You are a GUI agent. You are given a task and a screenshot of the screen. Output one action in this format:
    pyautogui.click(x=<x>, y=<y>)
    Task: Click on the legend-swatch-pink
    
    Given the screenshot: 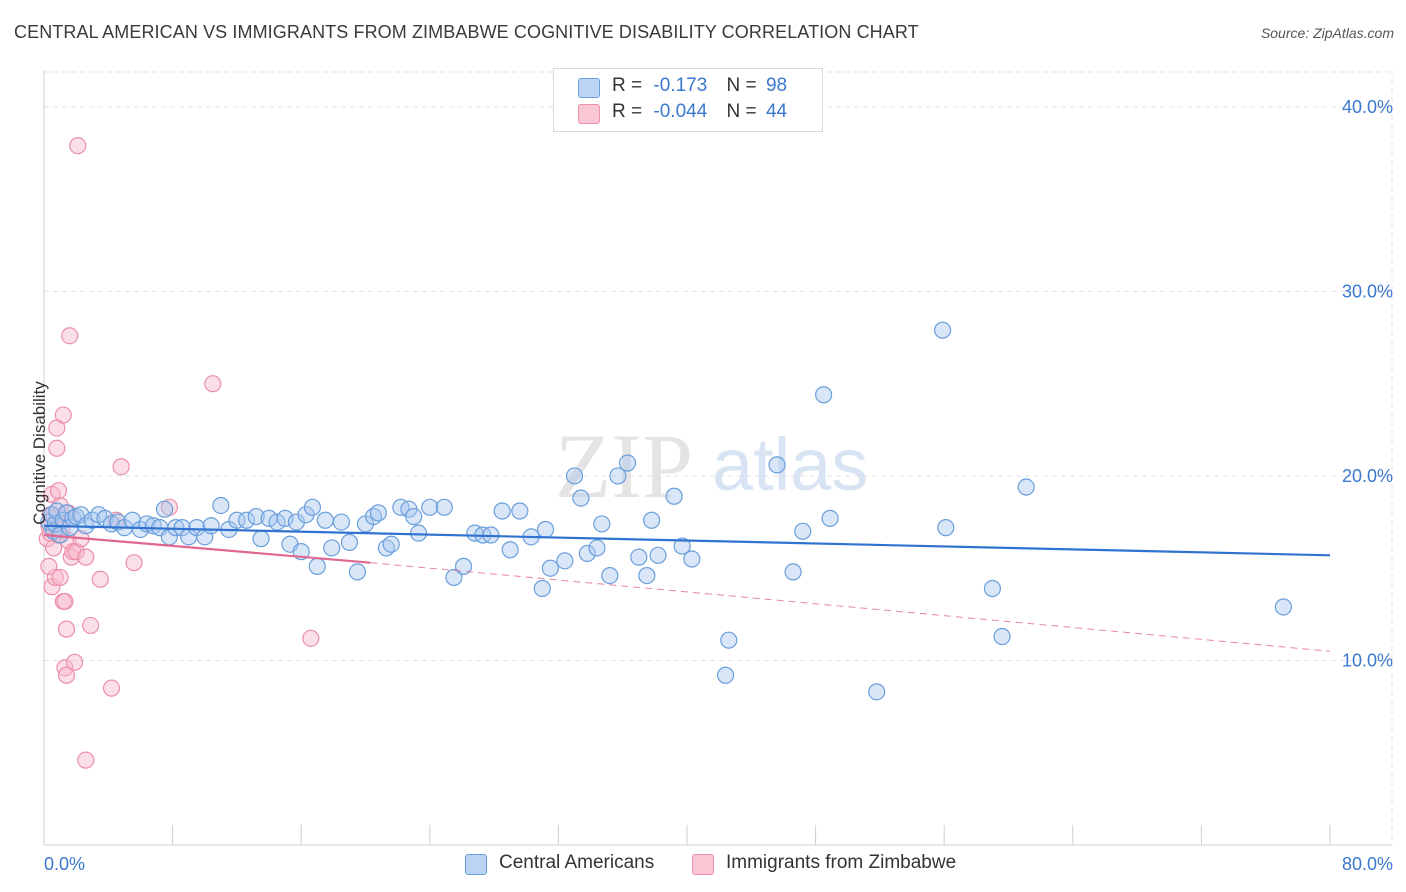 What is the action you would take?
    pyautogui.click(x=589, y=114)
    